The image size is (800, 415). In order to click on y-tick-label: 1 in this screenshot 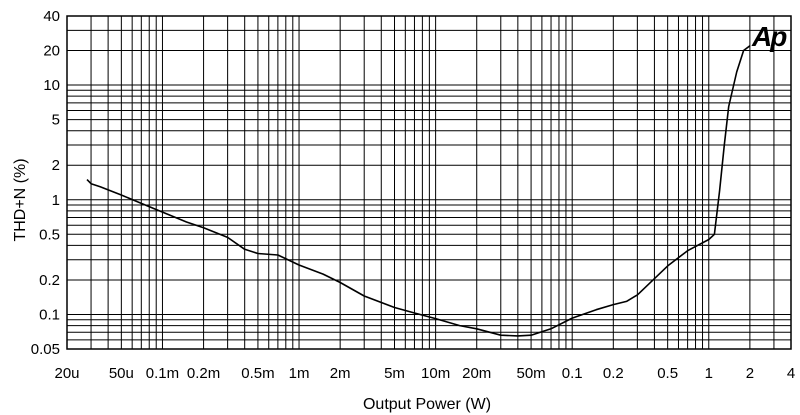, I will do `click(56, 200)`.